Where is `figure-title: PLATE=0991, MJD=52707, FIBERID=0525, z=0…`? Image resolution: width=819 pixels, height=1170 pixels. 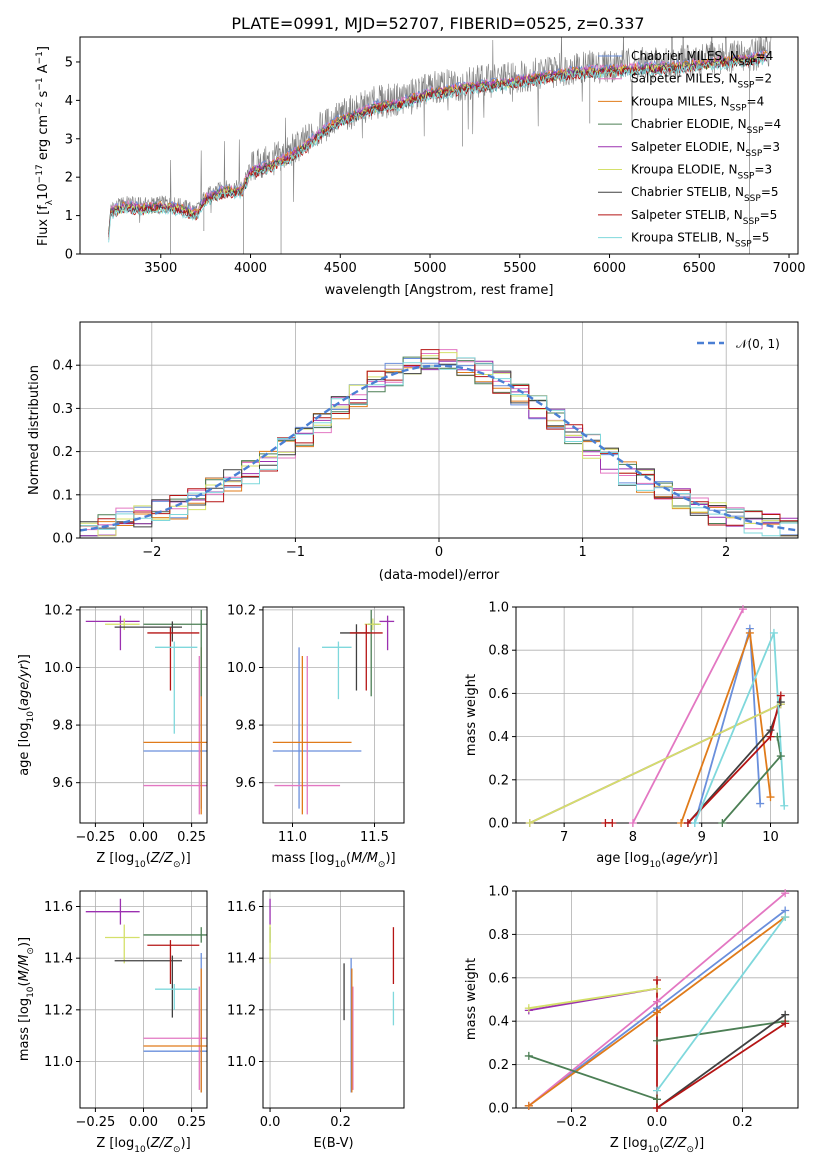
figure-title: PLATE=0991, MJD=52707, FIBERID=0525, z=0… is located at coordinates (437, 23).